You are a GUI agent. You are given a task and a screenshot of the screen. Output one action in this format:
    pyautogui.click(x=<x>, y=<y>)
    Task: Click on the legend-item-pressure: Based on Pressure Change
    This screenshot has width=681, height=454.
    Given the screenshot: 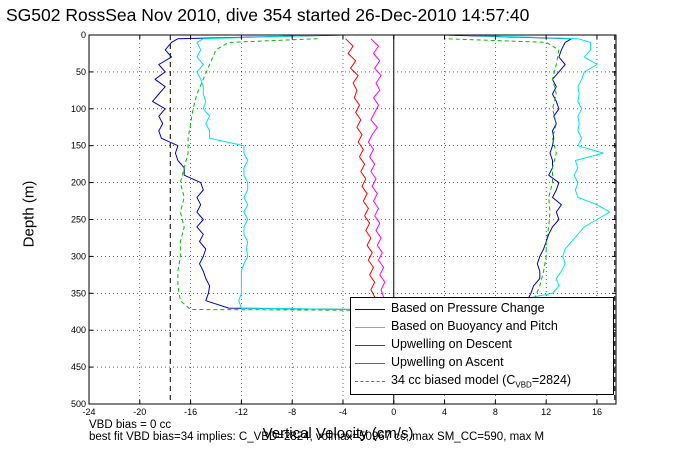 What is the action you would take?
    pyautogui.click(x=482, y=310)
    